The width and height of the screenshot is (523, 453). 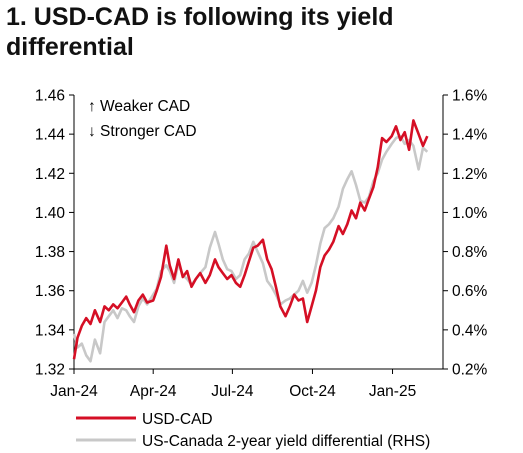 What do you see at coordinates (200, 17) in the screenshot?
I see `chart-title-line-1: 1. USD-CAD is following its yield` at bounding box center [200, 17].